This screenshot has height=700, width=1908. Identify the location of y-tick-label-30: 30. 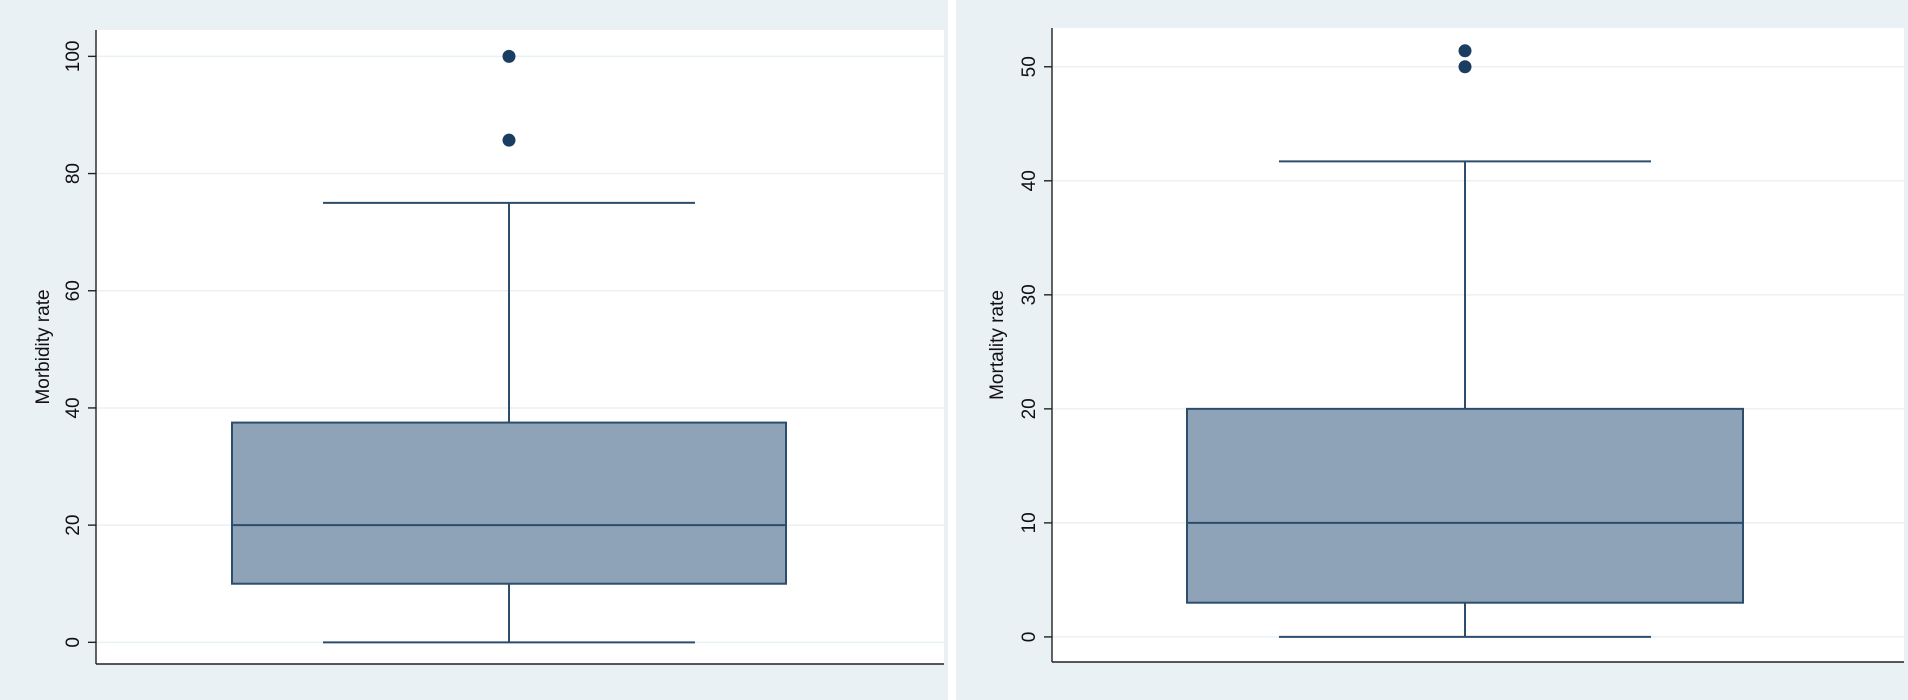
(1029, 294).